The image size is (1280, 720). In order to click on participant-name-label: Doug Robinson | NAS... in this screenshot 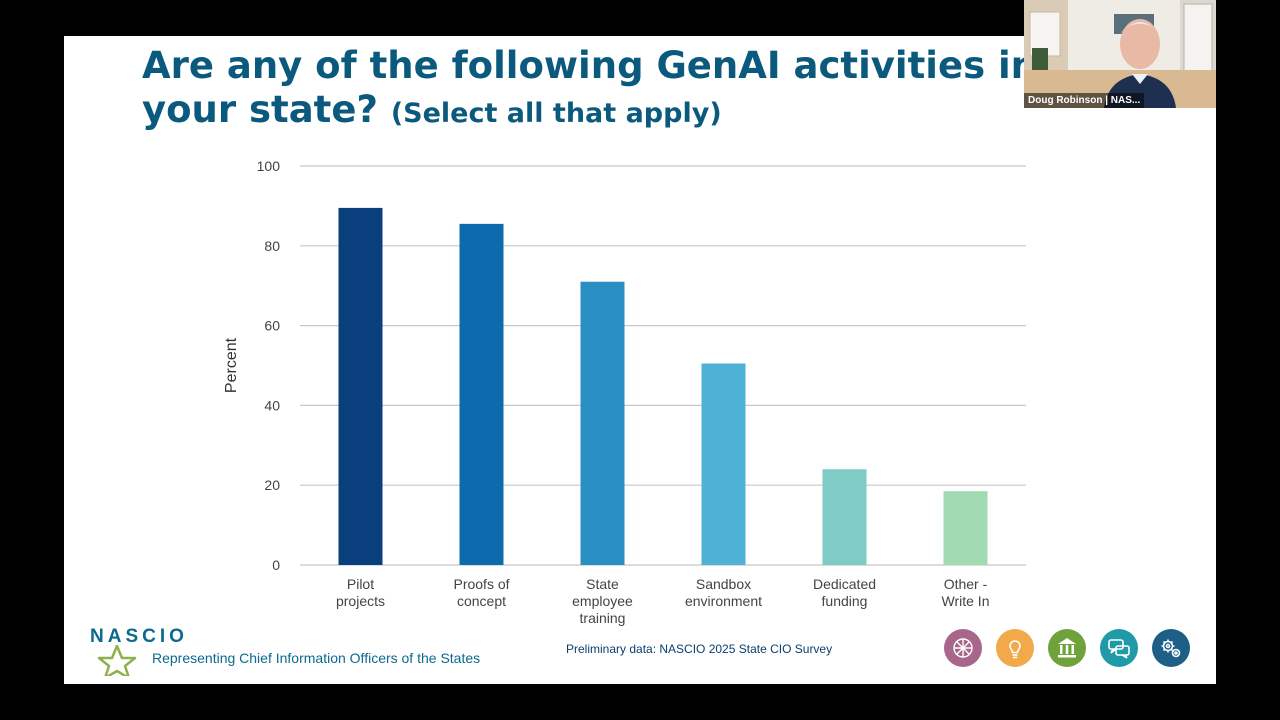, I will do `click(1084, 100)`.